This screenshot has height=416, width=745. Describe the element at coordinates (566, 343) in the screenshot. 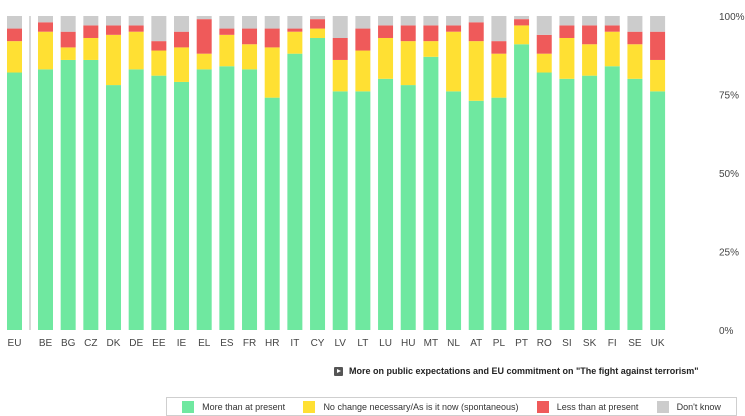

I see `x-tick-label: SI` at that location.